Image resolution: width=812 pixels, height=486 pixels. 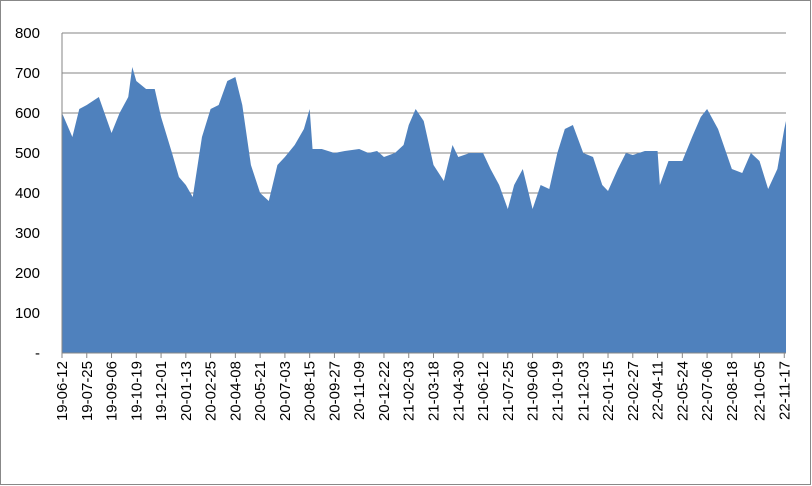 What do you see at coordinates (285, 391) in the screenshot?
I see `x-tick-label: 20-07-03` at bounding box center [285, 391].